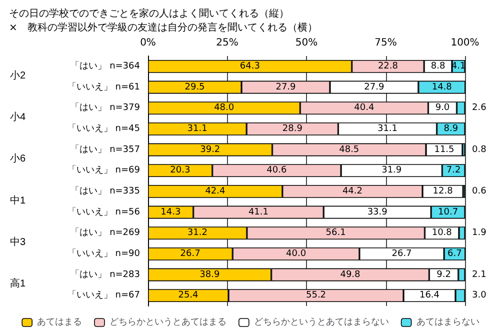  Describe the element at coordinates (18, 242) in the screenshot. I see `text: 中3` at that location.